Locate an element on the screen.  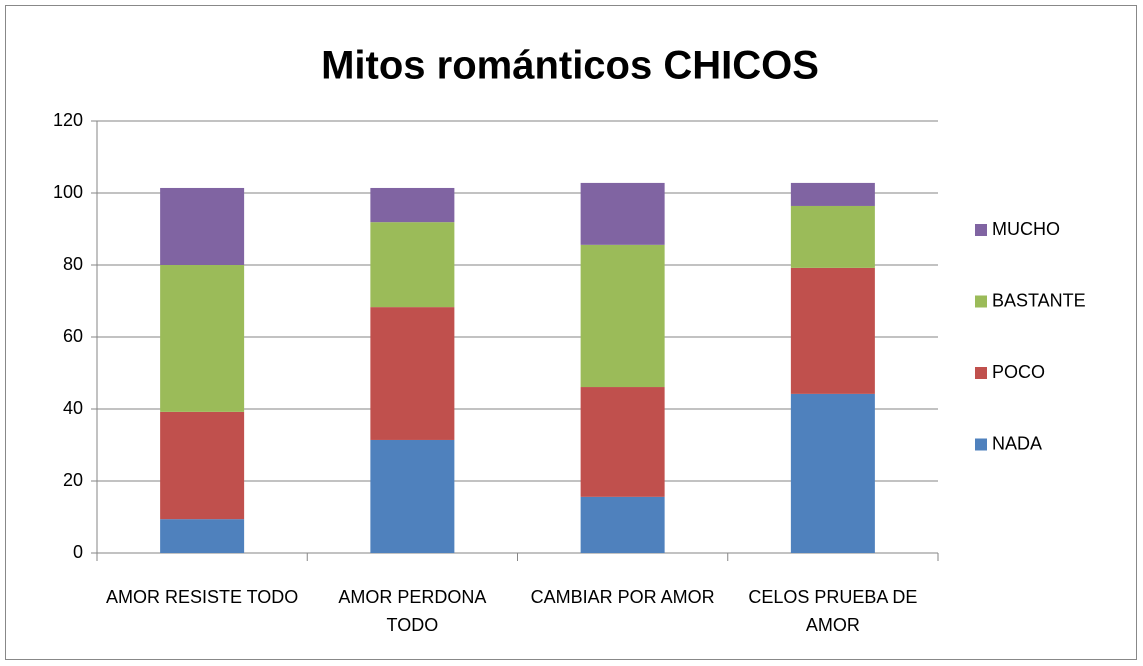
y-tick-label: 40 is located at coordinates (73, 408).